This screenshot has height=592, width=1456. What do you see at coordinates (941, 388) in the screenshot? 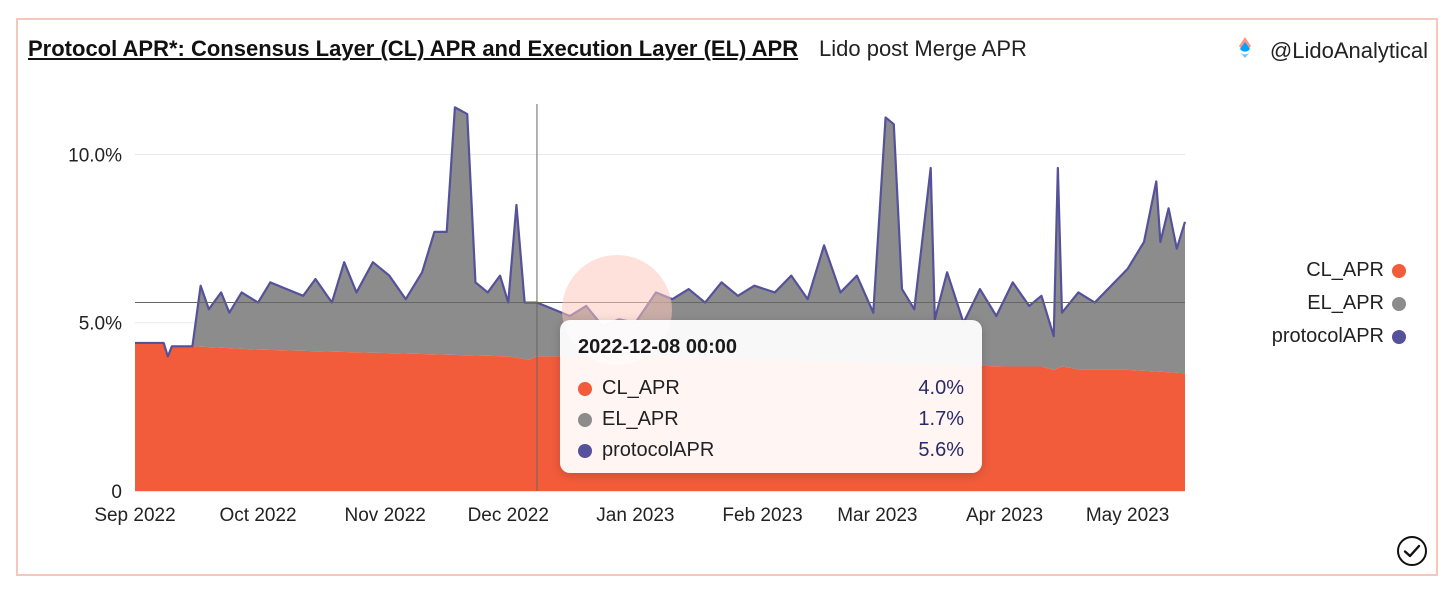
I see `tooltip-value-cl: 4.0%` at bounding box center [941, 388].